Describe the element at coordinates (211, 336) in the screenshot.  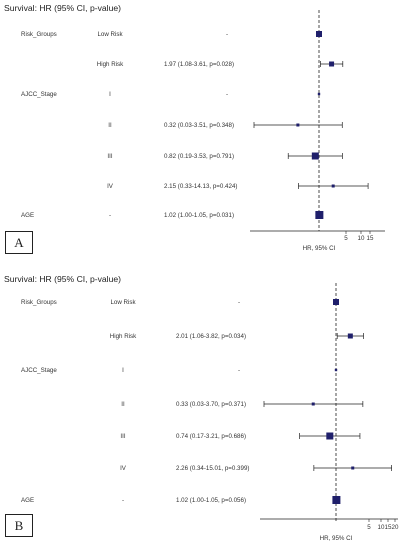
I see `estimate-label: 2.01 (1.06-3.82, p=0.034)` at that location.